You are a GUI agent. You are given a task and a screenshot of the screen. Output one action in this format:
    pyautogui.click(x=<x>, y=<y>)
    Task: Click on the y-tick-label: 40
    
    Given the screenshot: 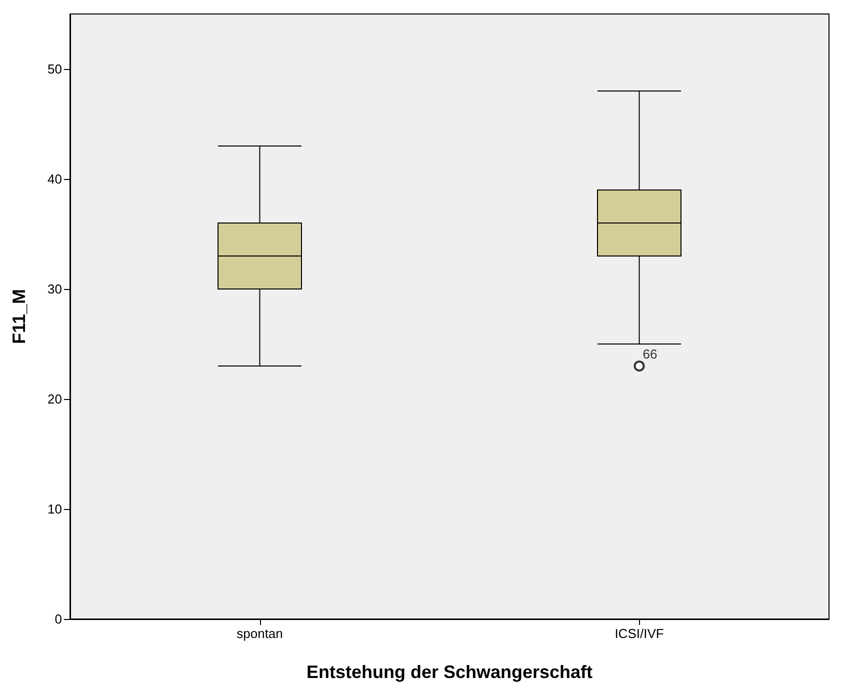 What is the action you would take?
    pyautogui.click(x=55, y=179)
    